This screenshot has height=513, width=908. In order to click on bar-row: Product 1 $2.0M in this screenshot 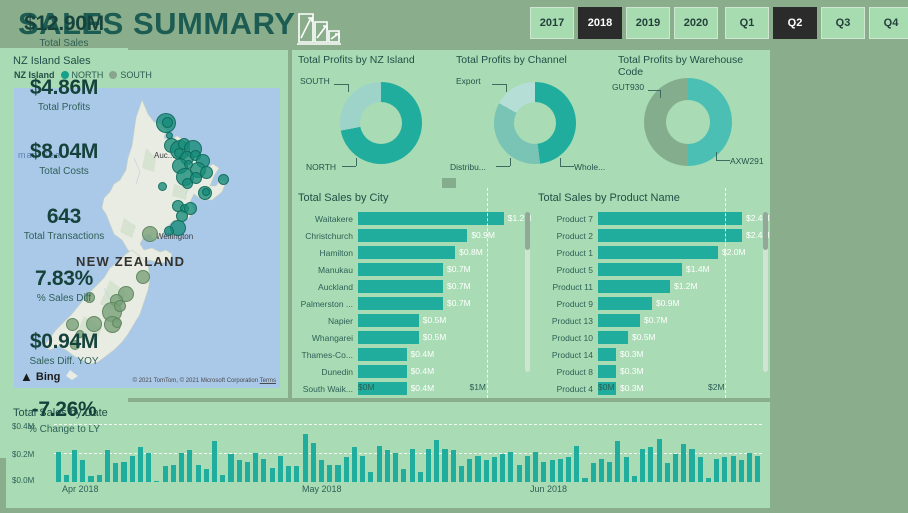, I will do `click(646, 252)`.